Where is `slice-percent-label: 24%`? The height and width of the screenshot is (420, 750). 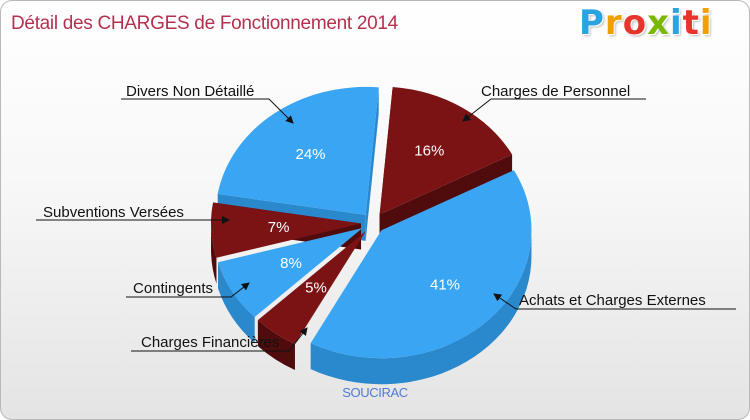
slice-percent-label: 24% is located at coordinates (311, 154).